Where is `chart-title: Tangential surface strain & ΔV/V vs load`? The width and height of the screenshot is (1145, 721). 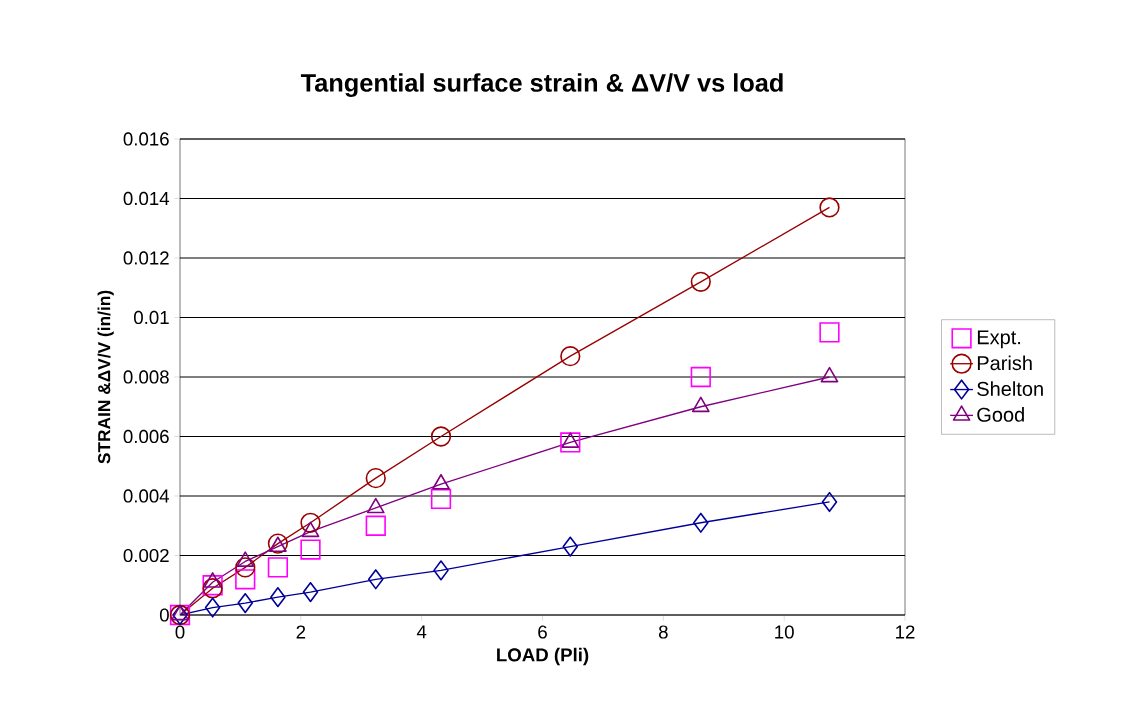 chart-title: Tangential surface strain & ΔV/V vs load is located at coordinates (541, 85).